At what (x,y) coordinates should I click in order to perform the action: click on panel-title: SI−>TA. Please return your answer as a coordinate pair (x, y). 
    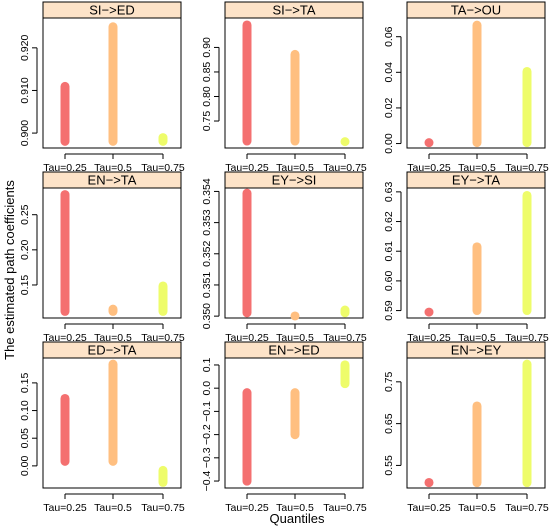
    Looking at the image, I should click on (293, 10).